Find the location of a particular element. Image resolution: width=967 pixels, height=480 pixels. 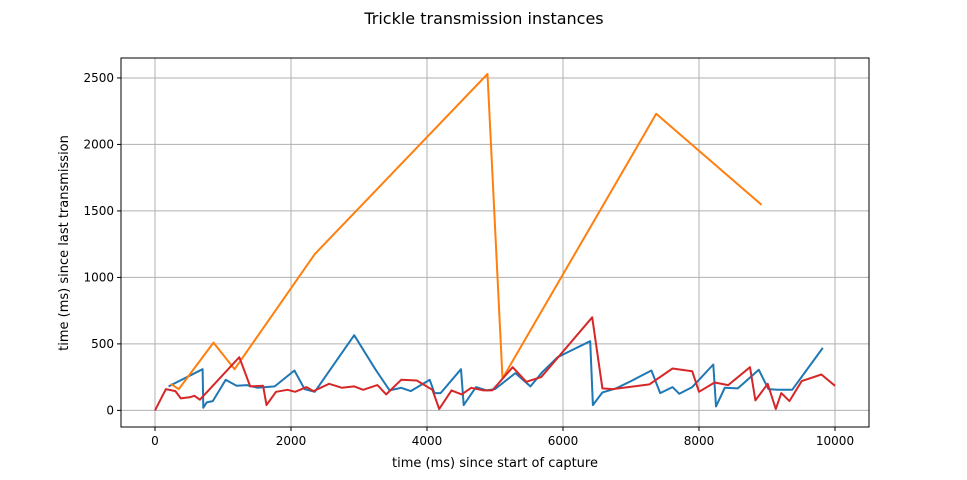

y-tick-label: 2000 is located at coordinates (98, 144).